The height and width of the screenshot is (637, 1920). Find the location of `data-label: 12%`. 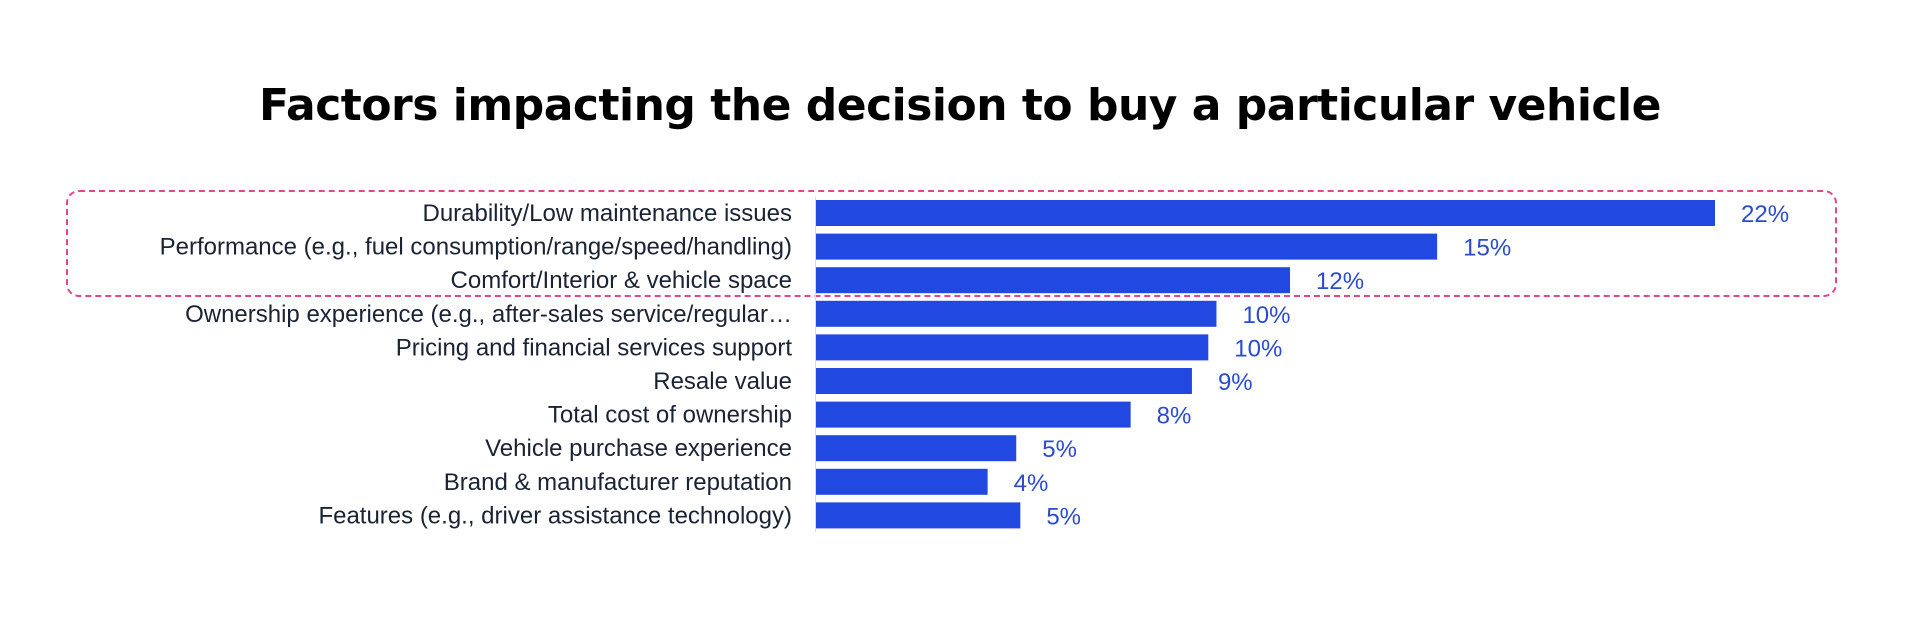

data-label: 12% is located at coordinates (1340, 281).